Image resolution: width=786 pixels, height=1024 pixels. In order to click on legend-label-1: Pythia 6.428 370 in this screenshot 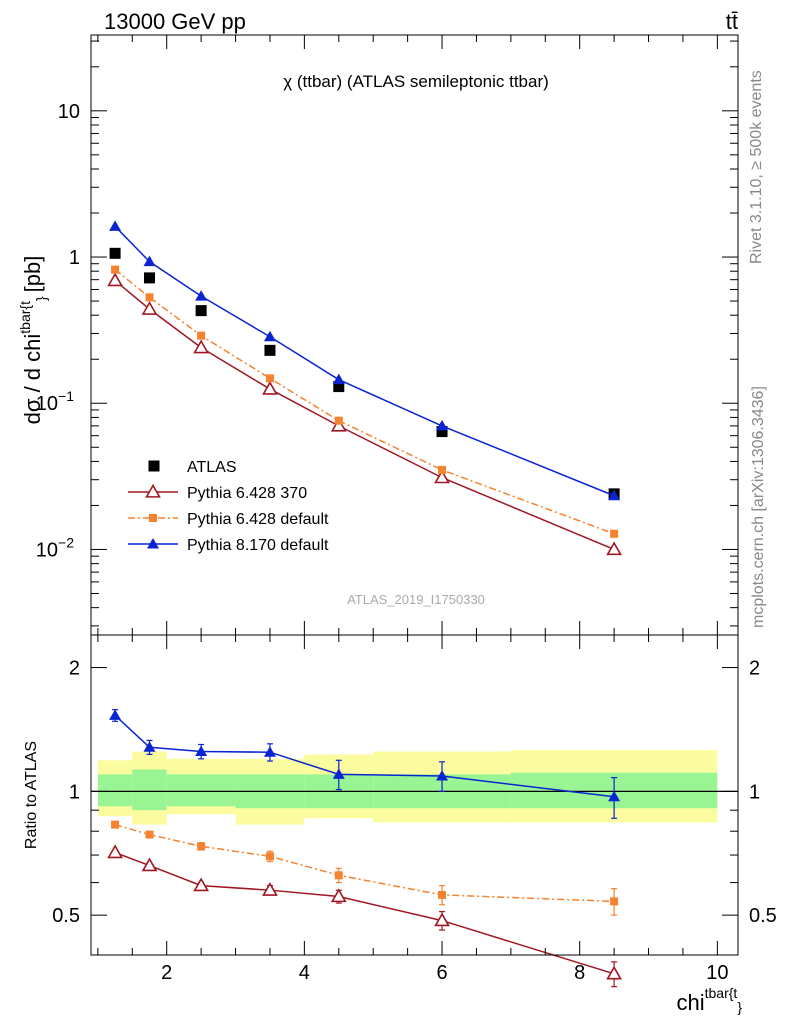, I will do `click(247, 493)`.